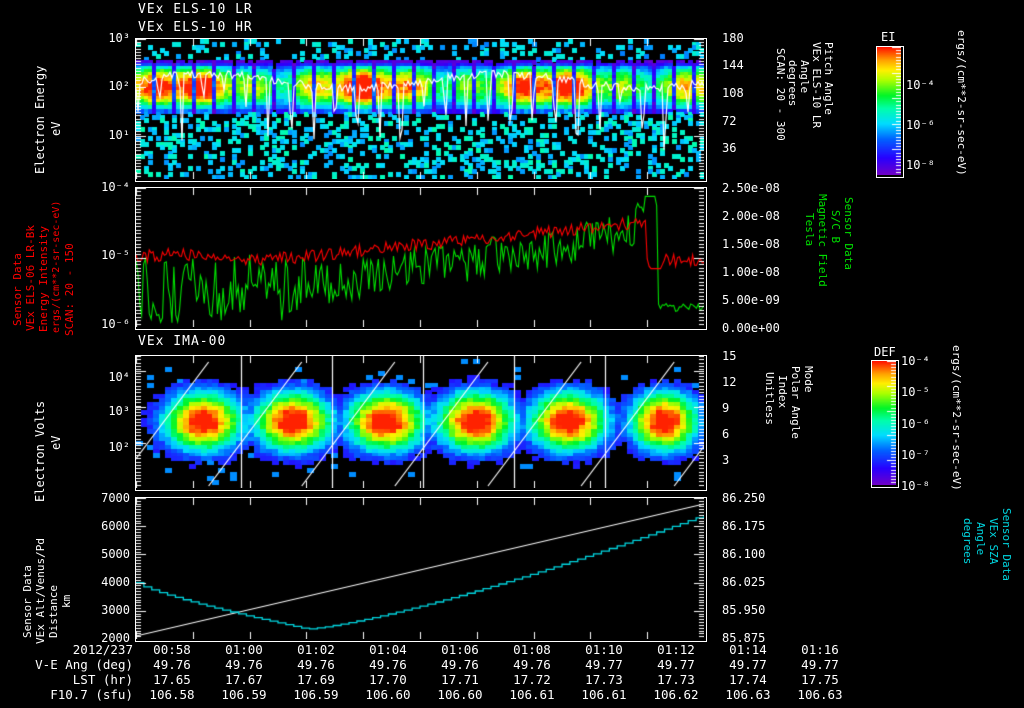  I want to click on panel2-plot-area, so click(421, 258).